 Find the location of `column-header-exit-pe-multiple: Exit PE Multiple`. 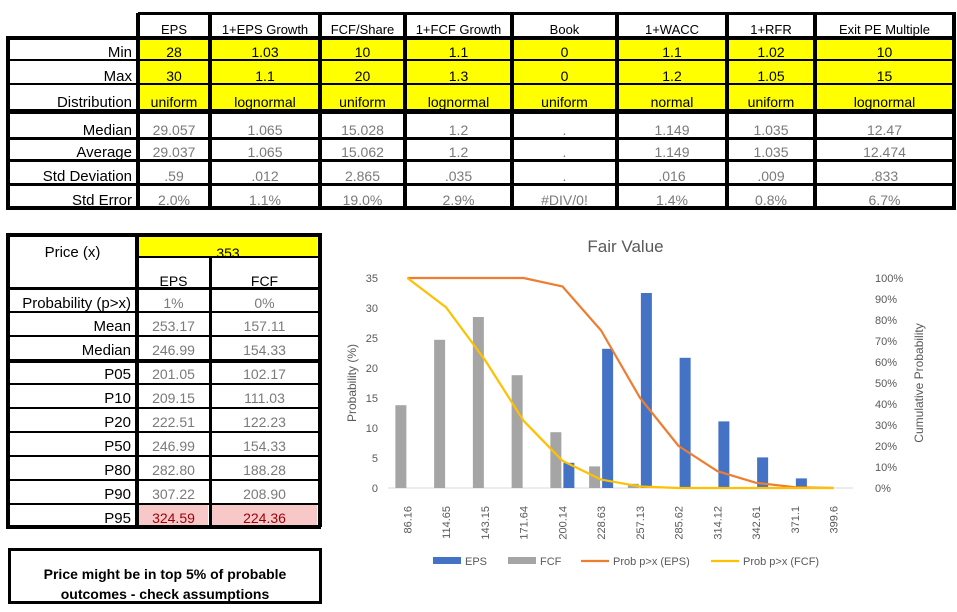

column-header-exit-pe-multiple: Exit PE Multiple is located at coordinates (884, 29).